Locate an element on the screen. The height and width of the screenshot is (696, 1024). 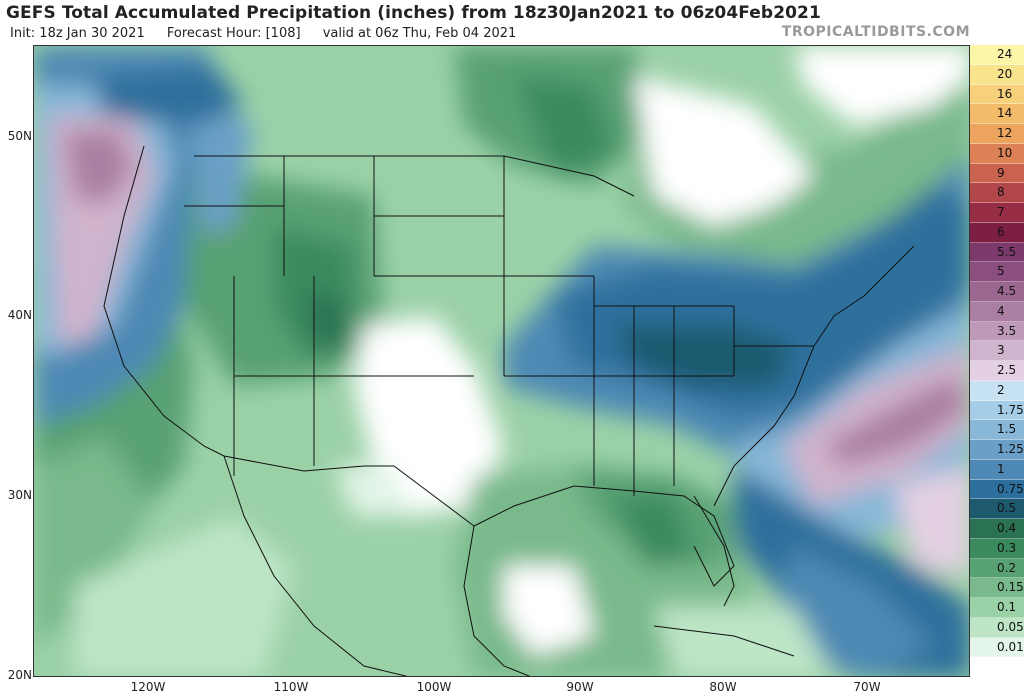
legend-row: 9 is located at coordinates (997, 173).